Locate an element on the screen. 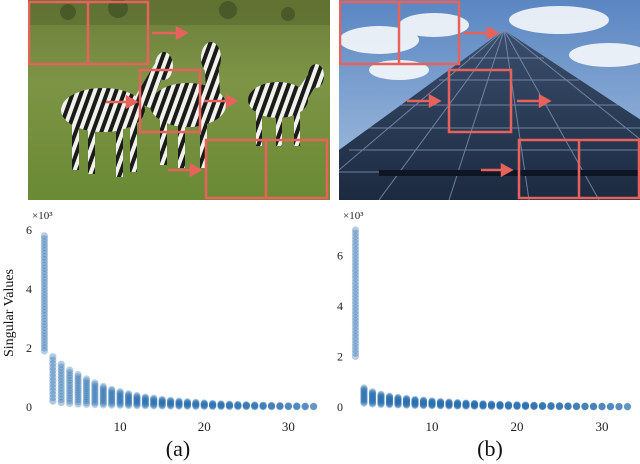 The image size is (640, 464). y-tick-label: 0 is located at coordinates (29, 407).